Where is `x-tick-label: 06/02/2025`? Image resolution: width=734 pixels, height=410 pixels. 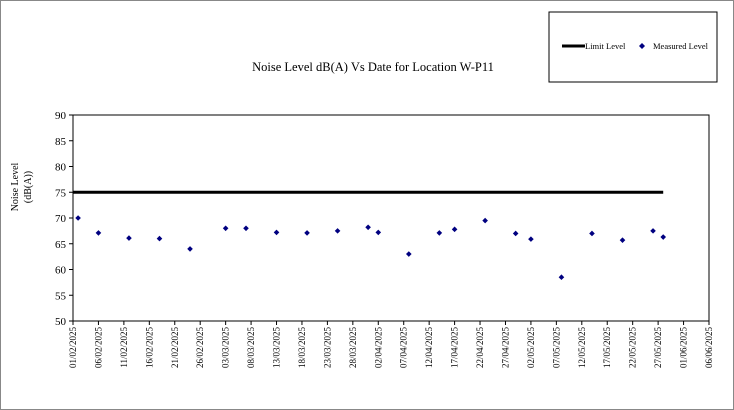
x-tick-label: 06/02/2025 is located at coordinates (98, 348).